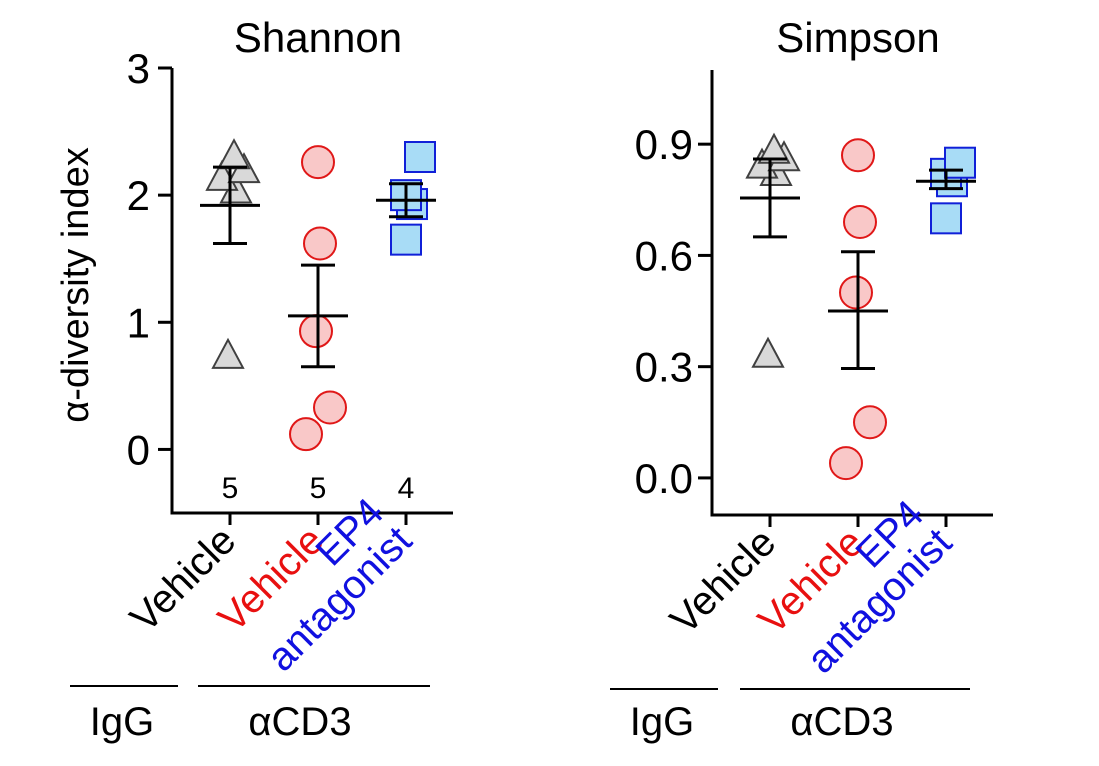 The width and height of the screenshot is (1099, 766). Describe the element at coordinates (857, 37) in the screenshot. I see `panel-title: Simpson` at that location.